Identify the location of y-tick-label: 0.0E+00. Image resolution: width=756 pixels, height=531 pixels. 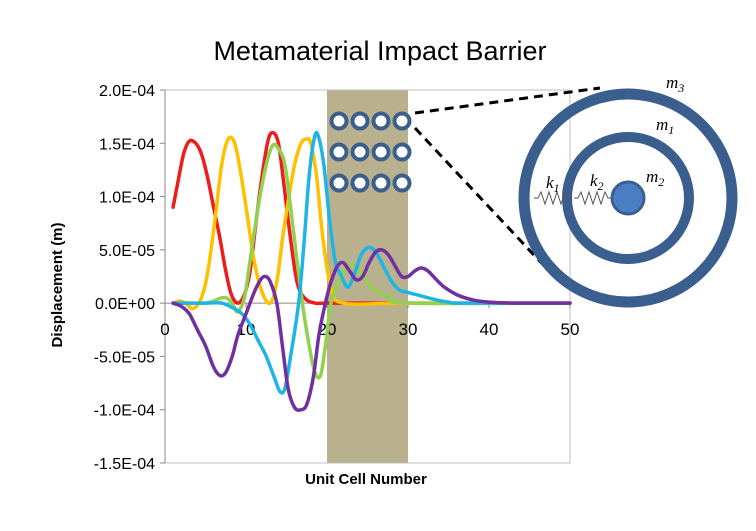
(125, 304).